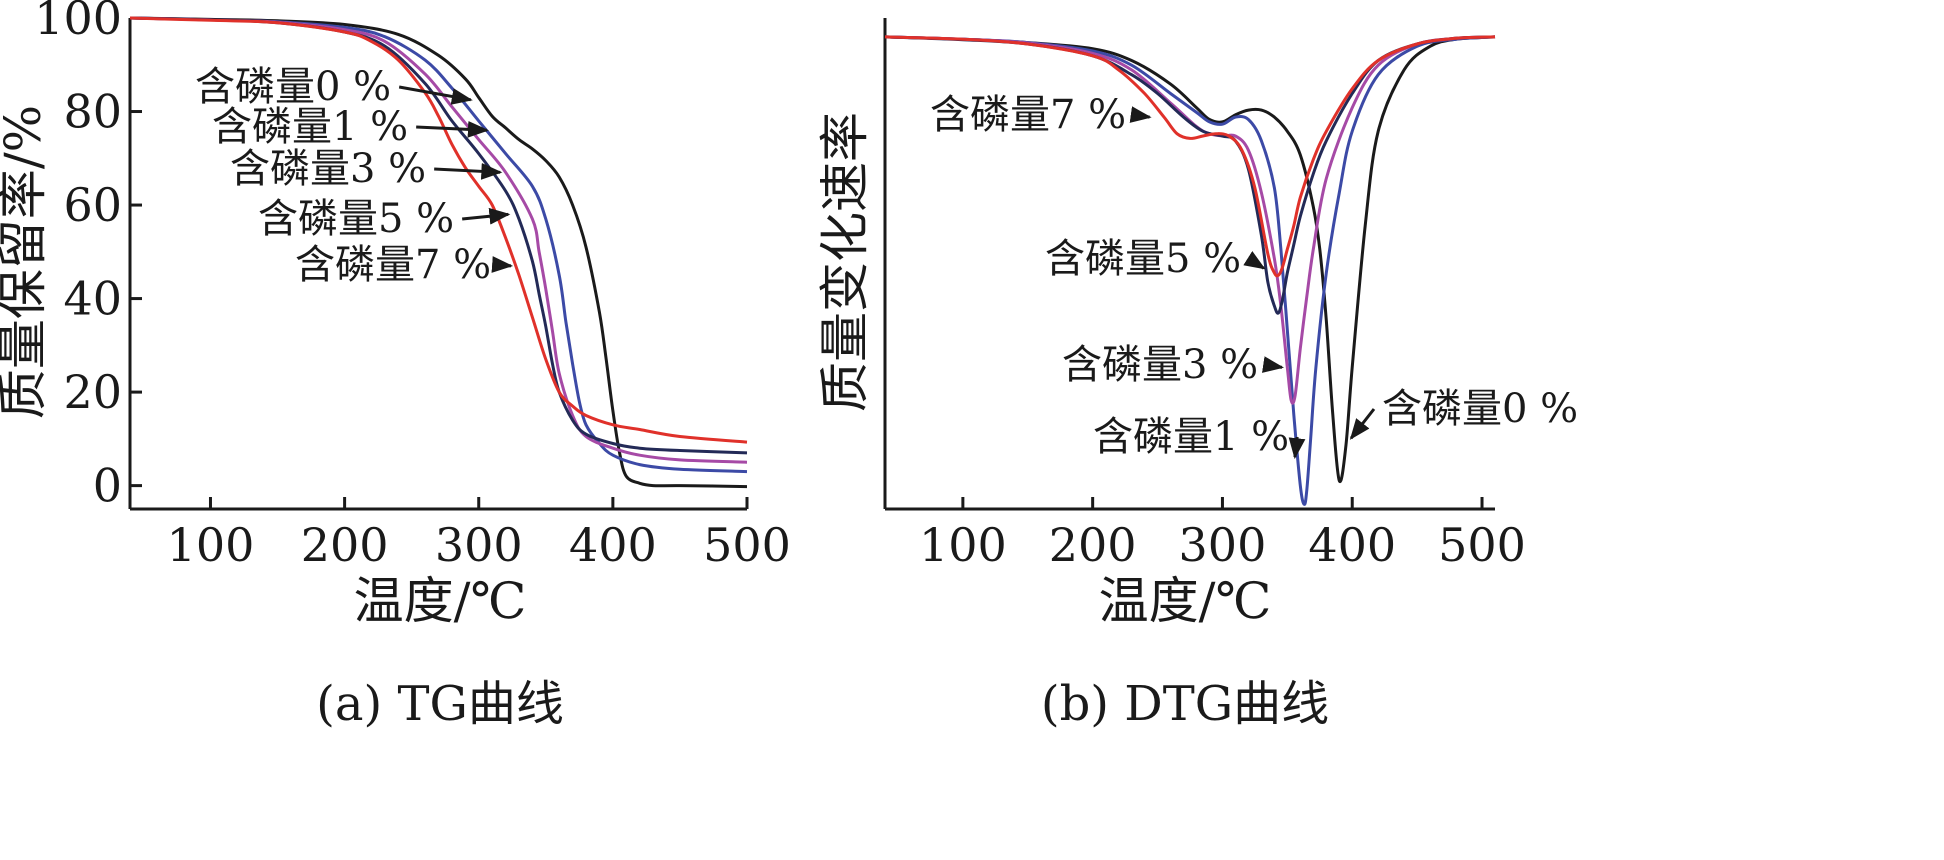  What do you see at coordinates (92, 392) in the screenshot?
I see `y-tick-label: 20` at bounding box center [92, 392].